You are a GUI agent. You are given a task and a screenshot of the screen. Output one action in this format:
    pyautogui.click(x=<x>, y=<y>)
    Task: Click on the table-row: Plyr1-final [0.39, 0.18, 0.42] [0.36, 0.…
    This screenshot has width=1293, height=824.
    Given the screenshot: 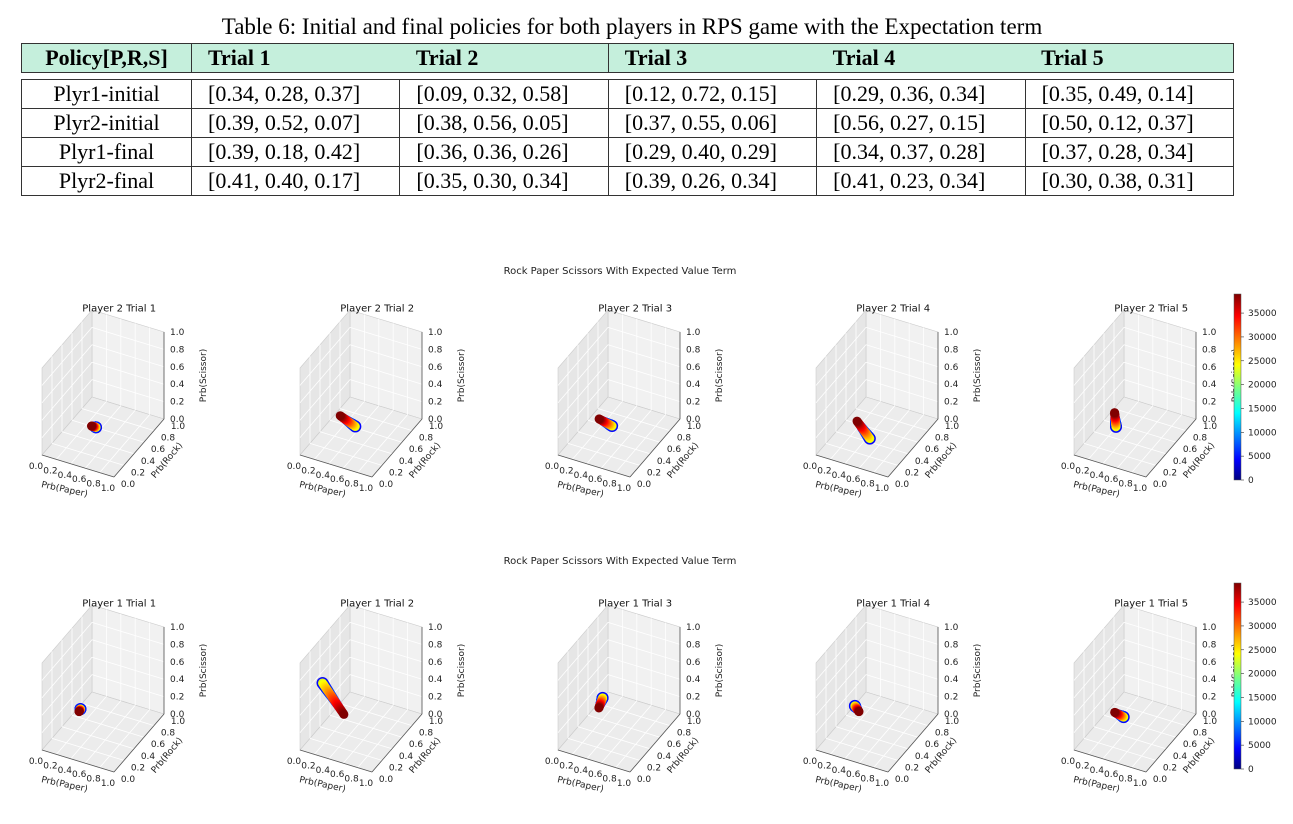 What is the action you would take?
    pyautogui.click(x=628, y=152)
    